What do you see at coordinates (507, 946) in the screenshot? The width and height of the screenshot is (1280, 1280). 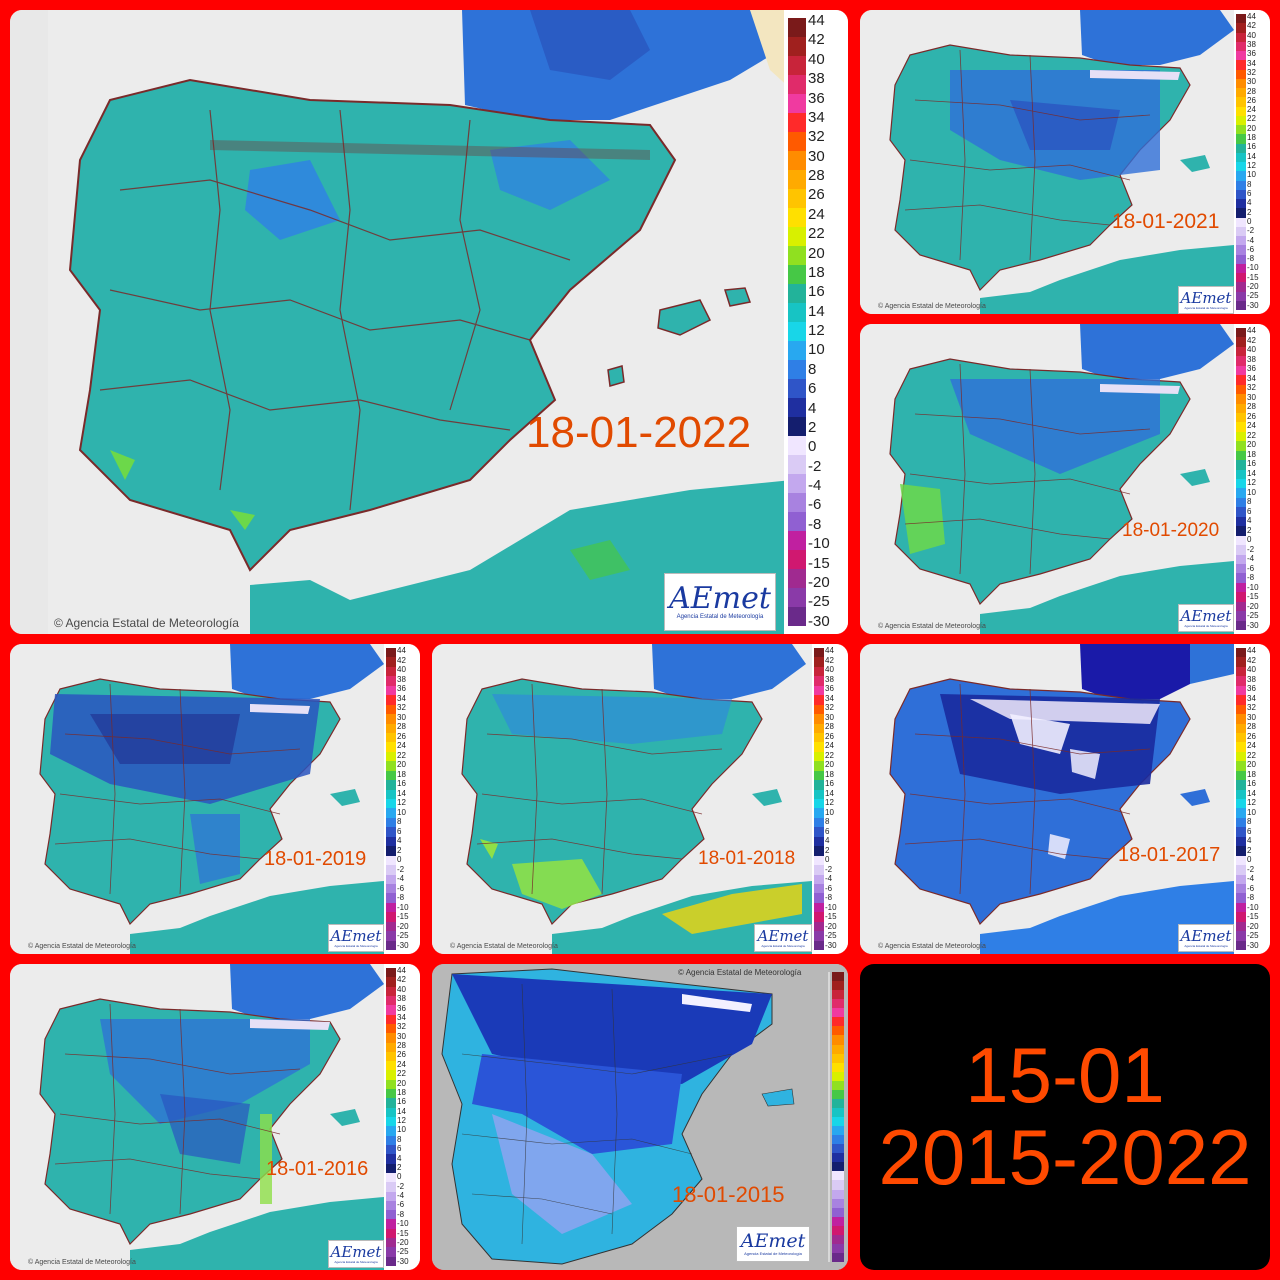 I see `copyright-text: Agencia Estatal de Meteorología` at bounding box center [507, 946].